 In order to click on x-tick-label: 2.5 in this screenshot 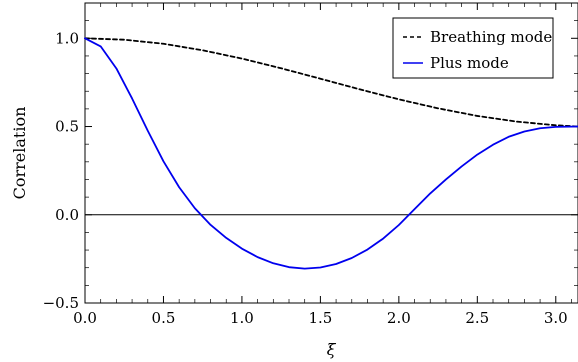, I will do `click(477, 318)`.